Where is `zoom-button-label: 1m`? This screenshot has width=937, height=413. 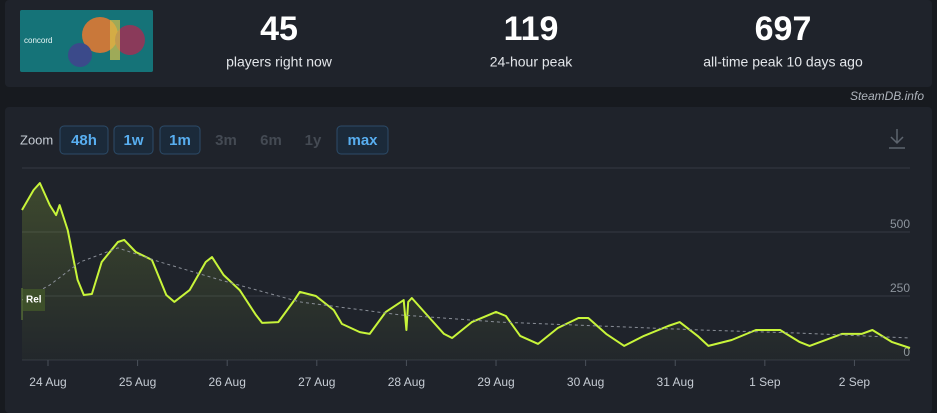
zoom-button-label: 1m is located at coordinates (180, 140).